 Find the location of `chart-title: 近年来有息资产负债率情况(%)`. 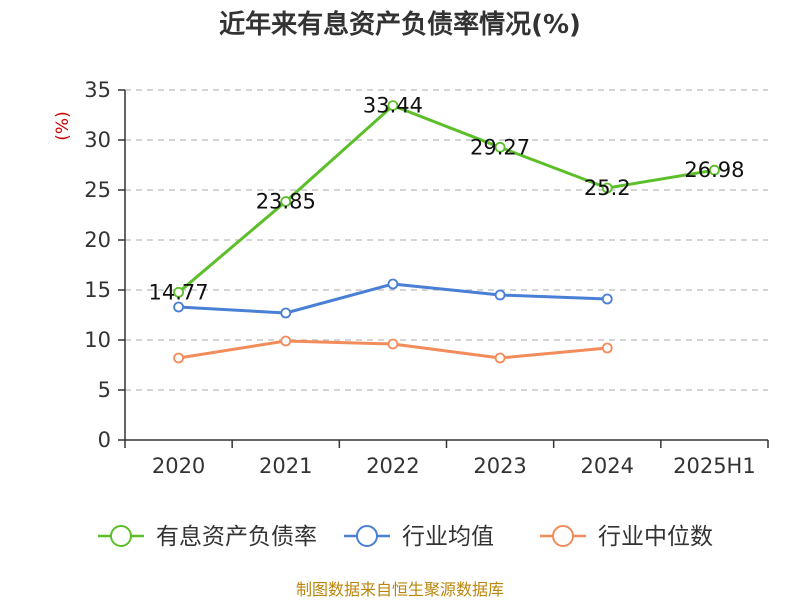

chart-title: 近年来有息资产负债率情况(%) is located at coordinates (400, 24).